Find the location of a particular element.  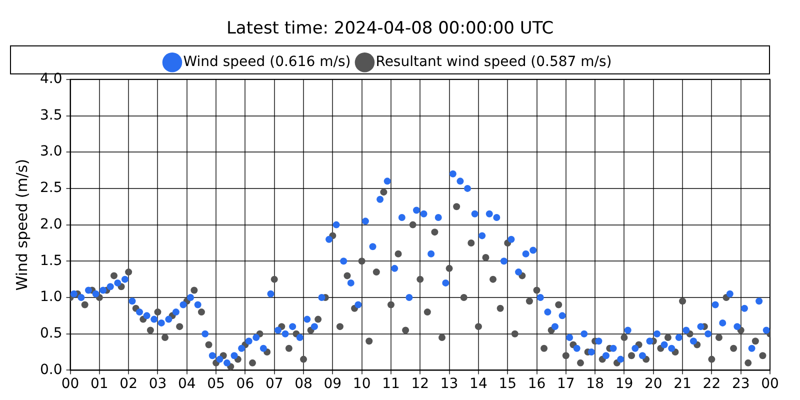

y-tick-label: 3.0 is located at coordinates (51, 152).